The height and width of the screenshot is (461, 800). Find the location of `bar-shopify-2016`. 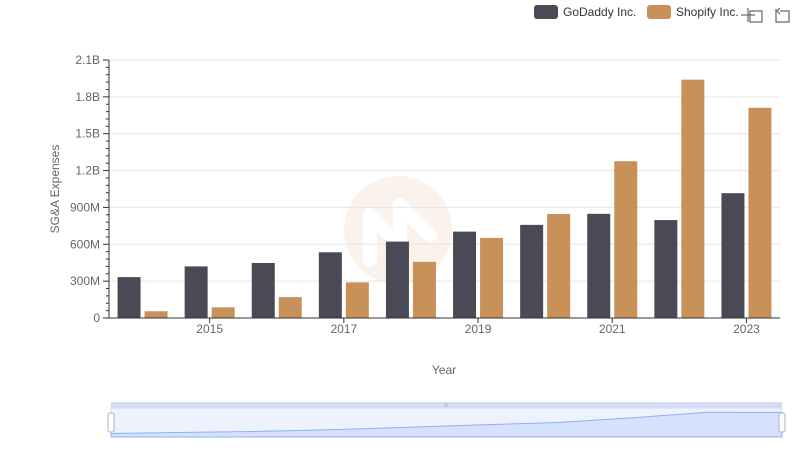

bar-shopify-2016 is located at coordinates (290, 307).